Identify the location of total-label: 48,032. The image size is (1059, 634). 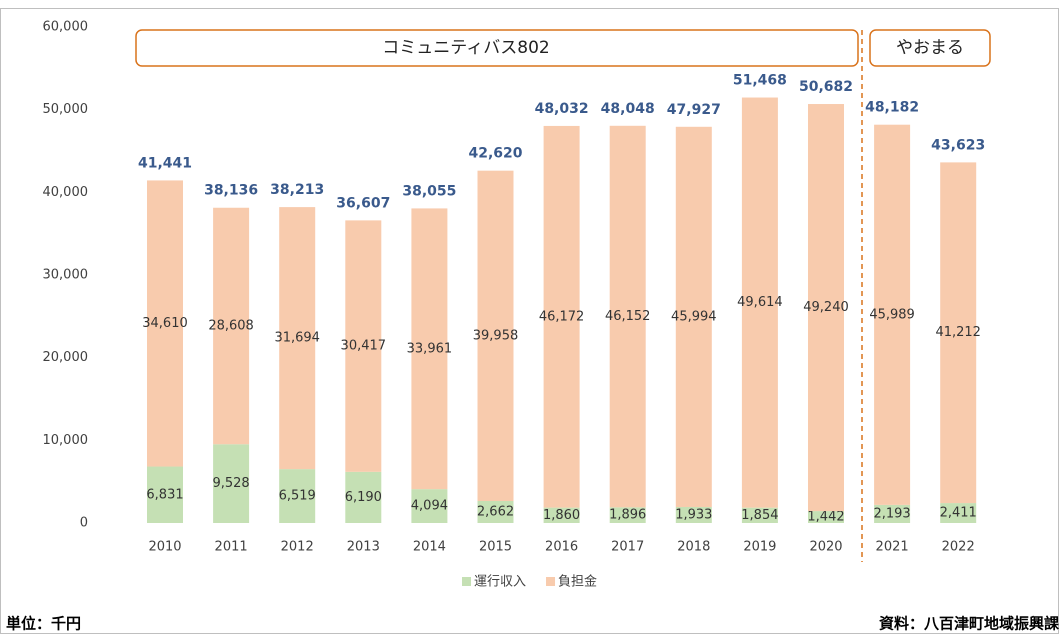
(562, 109).